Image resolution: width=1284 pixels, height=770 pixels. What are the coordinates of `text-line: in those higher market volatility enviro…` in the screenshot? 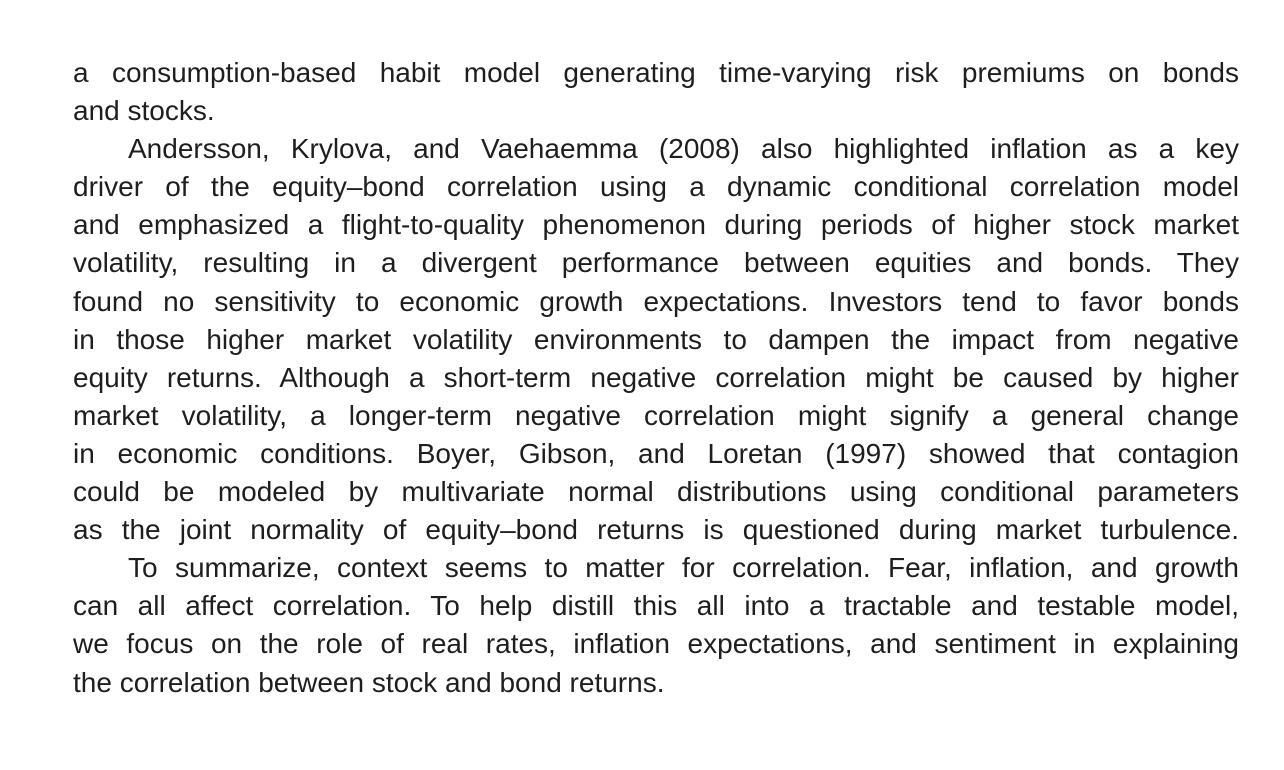 It's located at (656, 339).